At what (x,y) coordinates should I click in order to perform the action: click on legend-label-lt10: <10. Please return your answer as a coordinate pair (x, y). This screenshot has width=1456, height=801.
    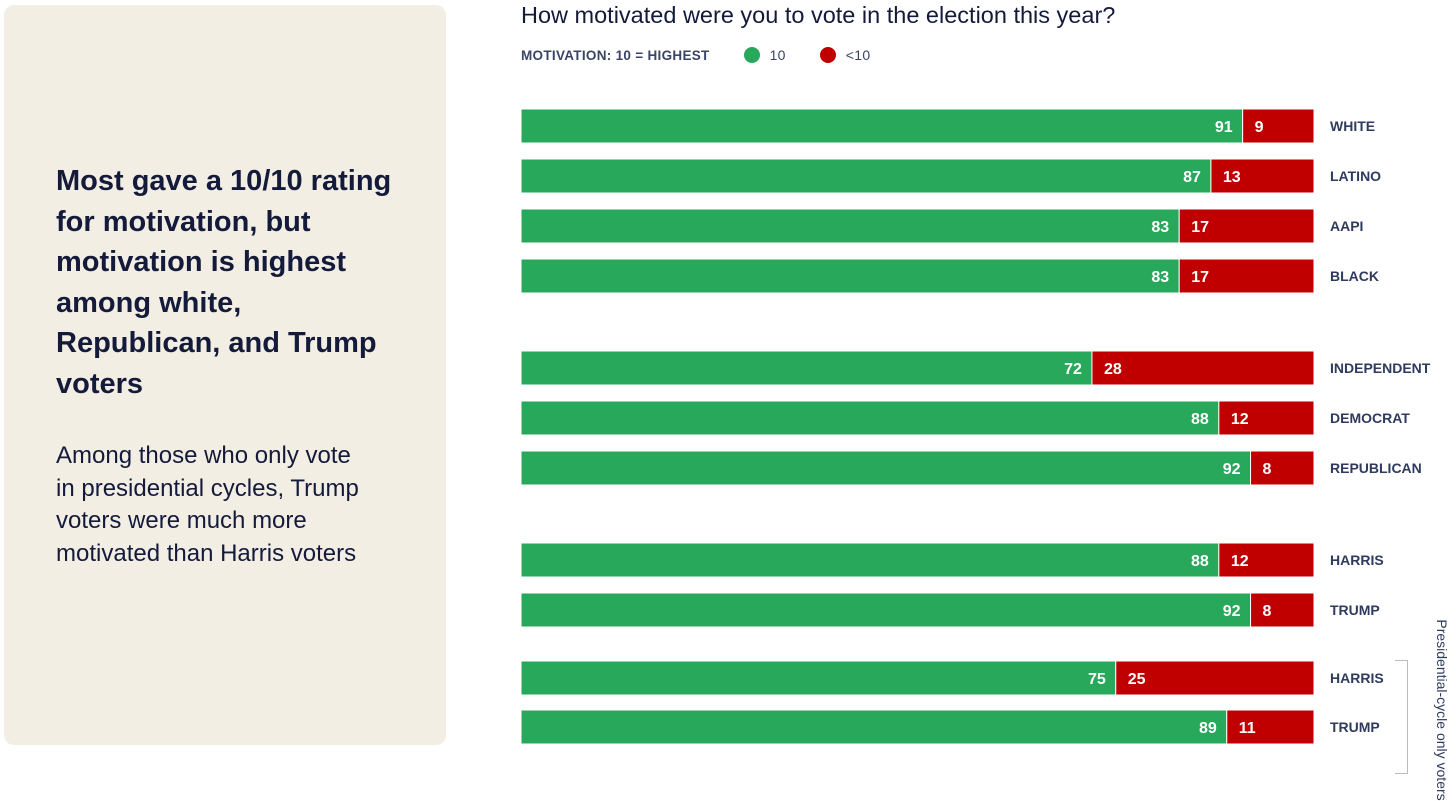
    Looking at the image, I should click on (858, 55).